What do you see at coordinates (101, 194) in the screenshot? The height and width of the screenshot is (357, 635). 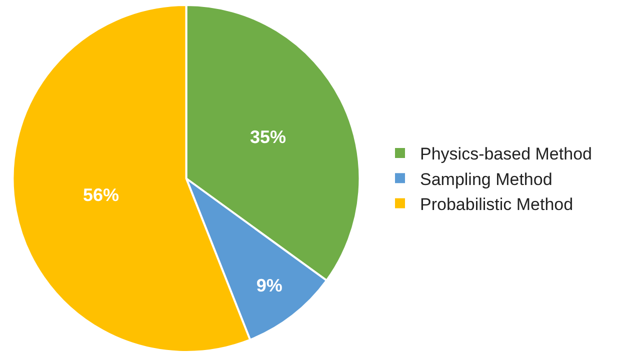 I see `data-label: 56%` at bounding box center [101, 194].